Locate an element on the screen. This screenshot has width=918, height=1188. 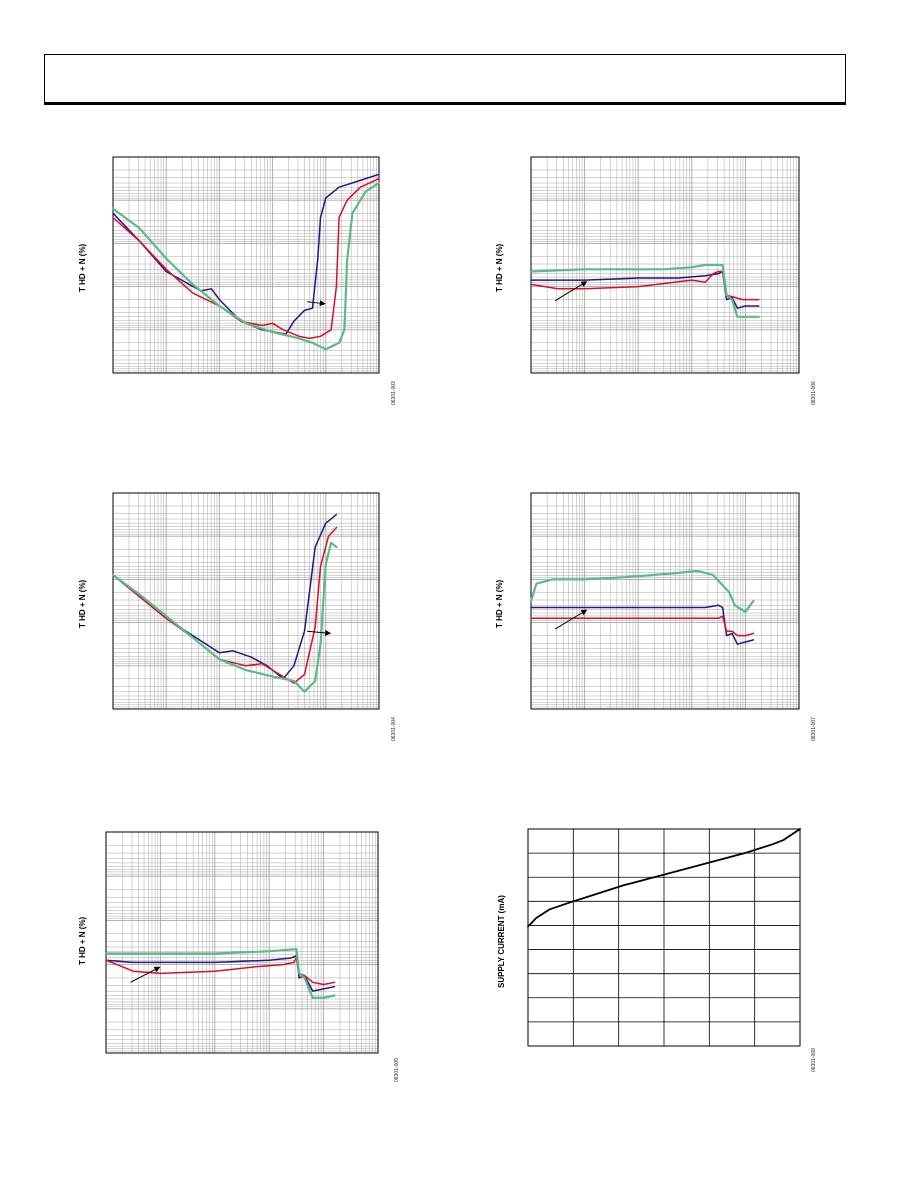
y-axis-label: SUPPLY CURRENT (mA) is located at coordinates (501, 941).